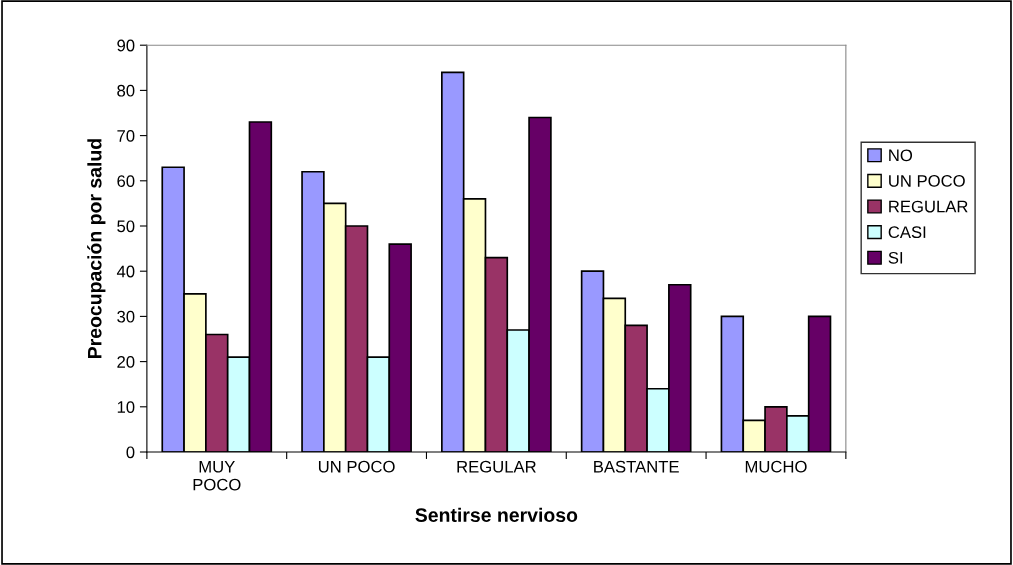  Describe the element at coordinates (126, 45) in the screenshot. I see `y-tick-label: 90` at that location.